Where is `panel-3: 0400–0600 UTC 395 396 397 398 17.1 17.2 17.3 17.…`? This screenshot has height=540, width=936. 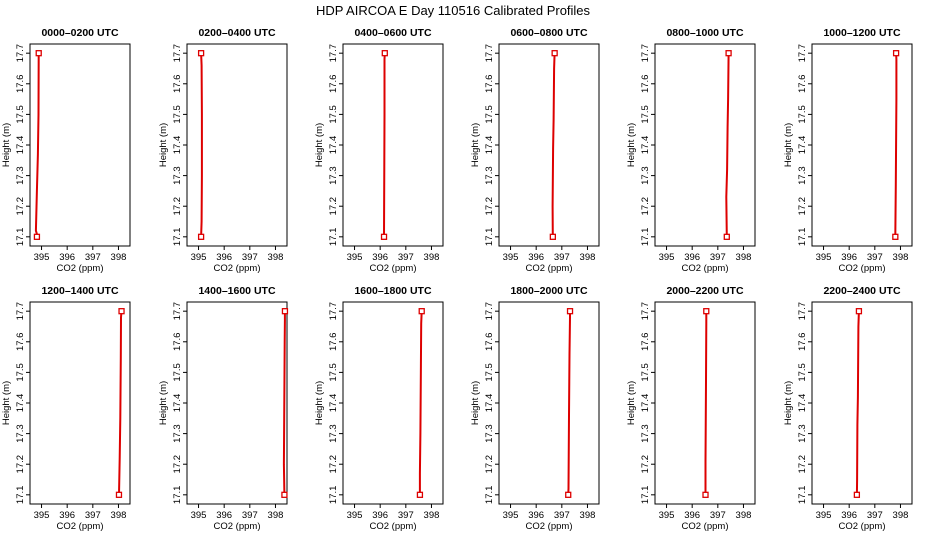
panel-3: 0400–0600 UTC 395 396 397 398 17.1 17.2 17.3 17.… is located at coordinates (379, 150).